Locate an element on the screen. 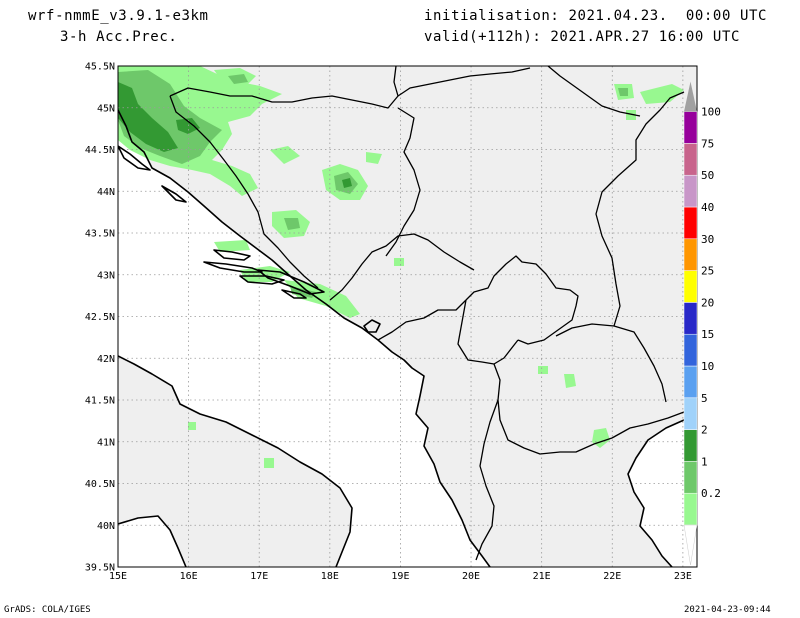 This screenshot has width=800, height=618. border-croatia-bosnia-south is located at coordinates (244, 192).